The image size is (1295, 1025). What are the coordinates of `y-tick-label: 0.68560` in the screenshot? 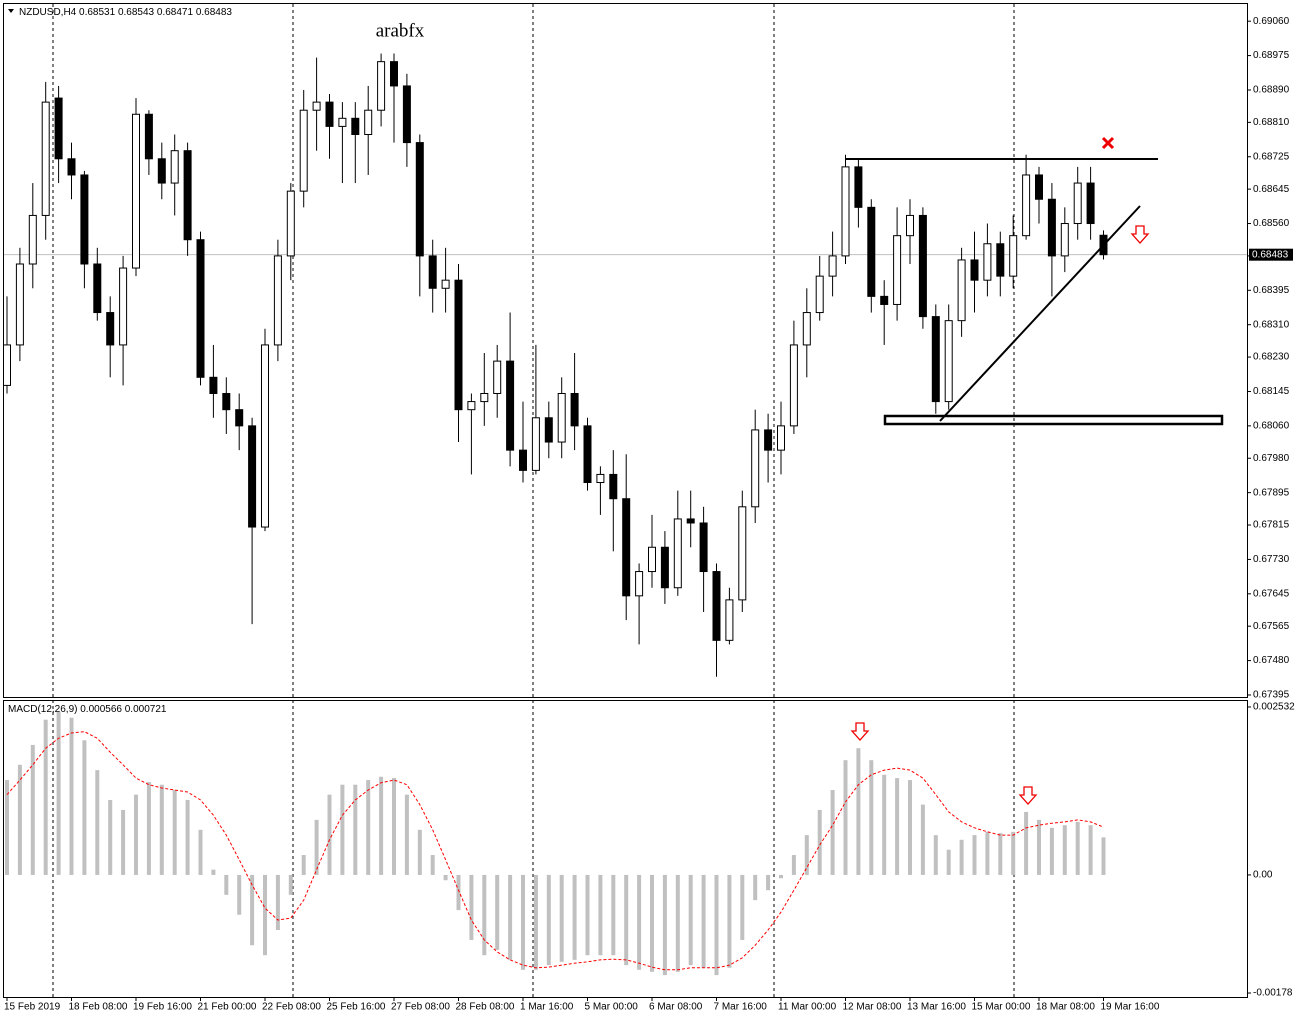 It's located at (1271, 223).